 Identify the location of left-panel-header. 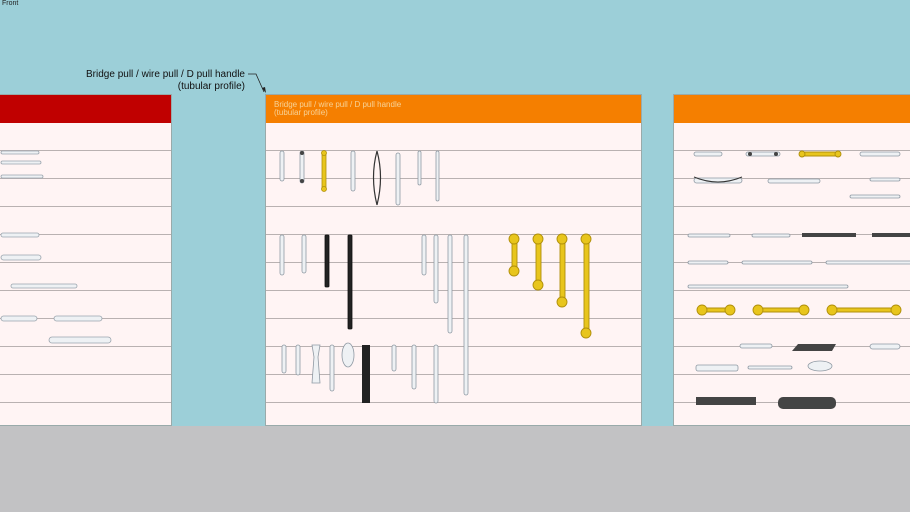
(85, 109).